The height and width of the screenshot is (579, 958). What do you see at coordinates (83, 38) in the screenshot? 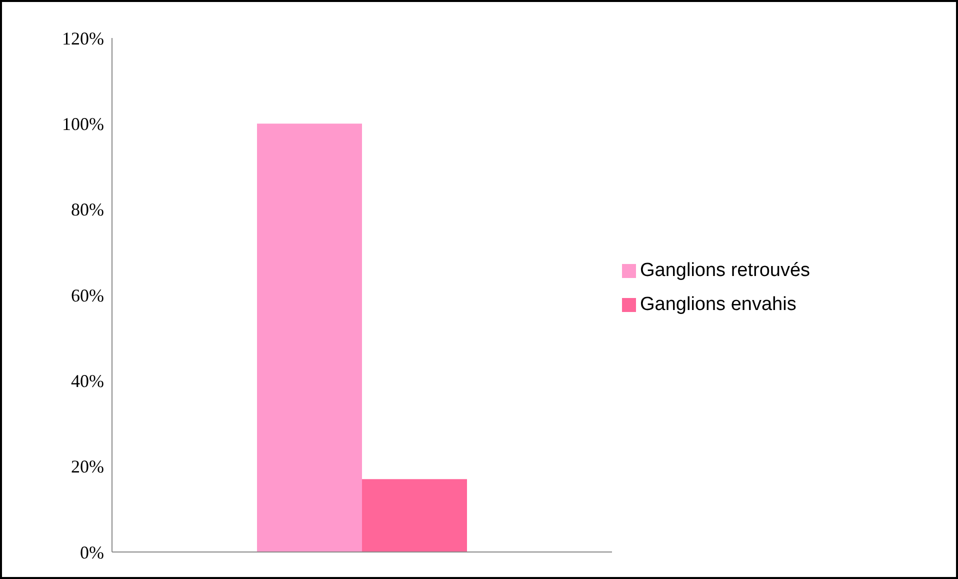
I see `y-tick-label: 120%` at bounding box center [83, 38].